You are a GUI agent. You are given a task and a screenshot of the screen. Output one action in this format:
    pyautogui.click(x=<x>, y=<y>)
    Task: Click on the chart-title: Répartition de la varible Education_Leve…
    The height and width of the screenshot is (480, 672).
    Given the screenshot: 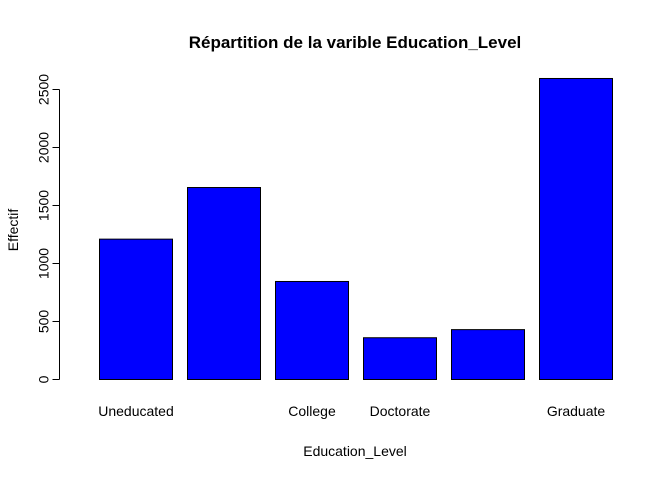 What is the action you would take?
    pyautogui.click(x=355, y=42)
    